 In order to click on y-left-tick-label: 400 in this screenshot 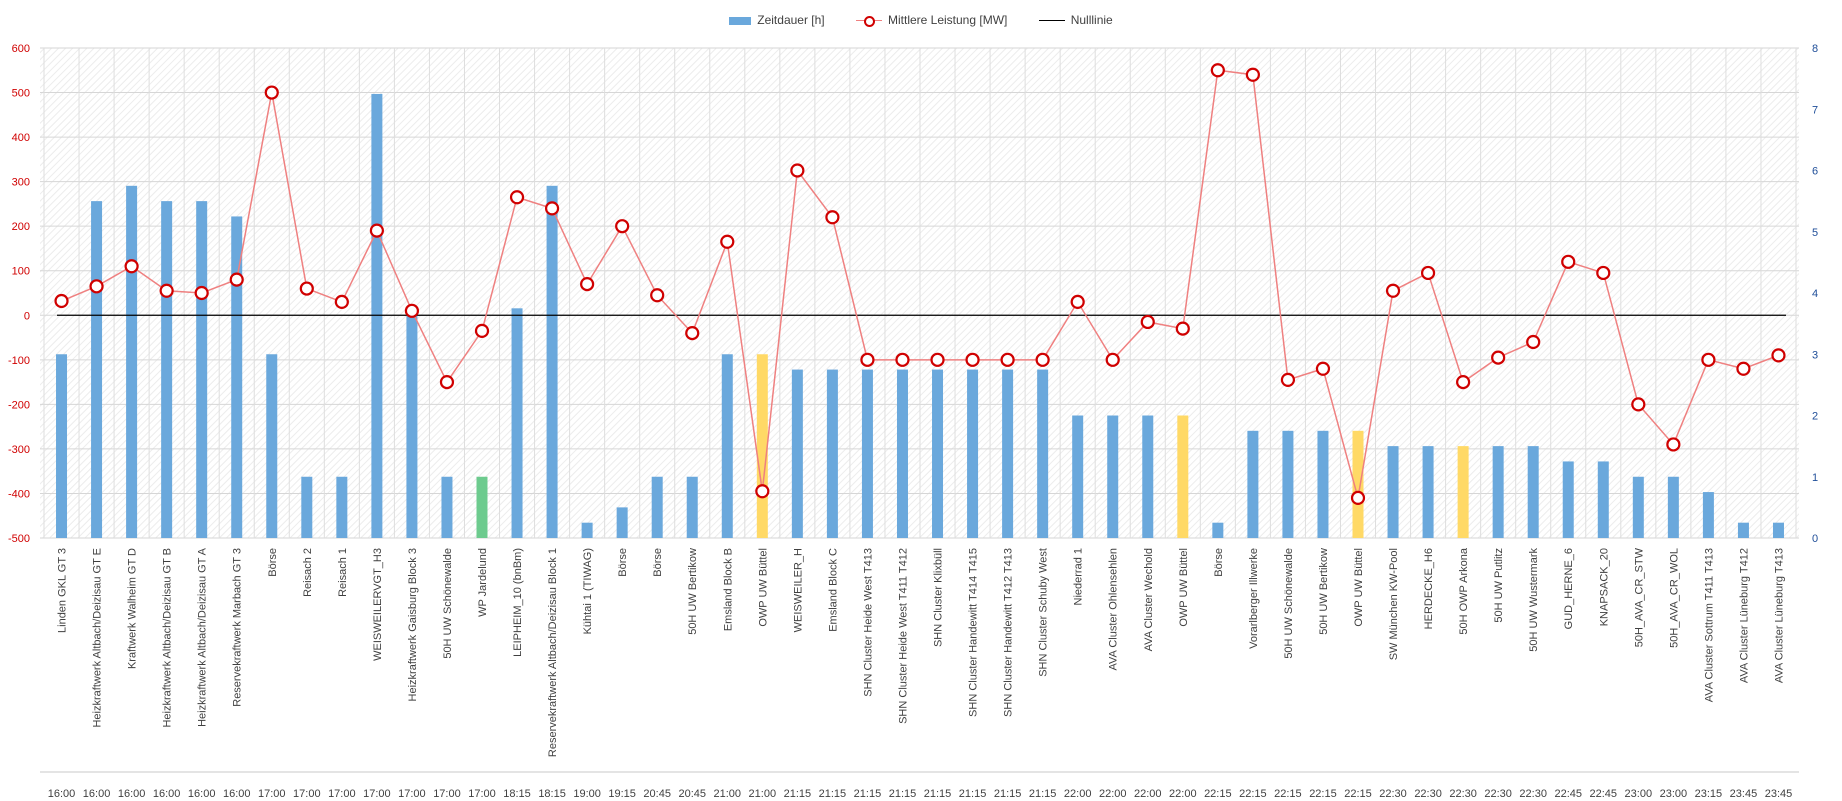, I will do `click(21, 138)`.